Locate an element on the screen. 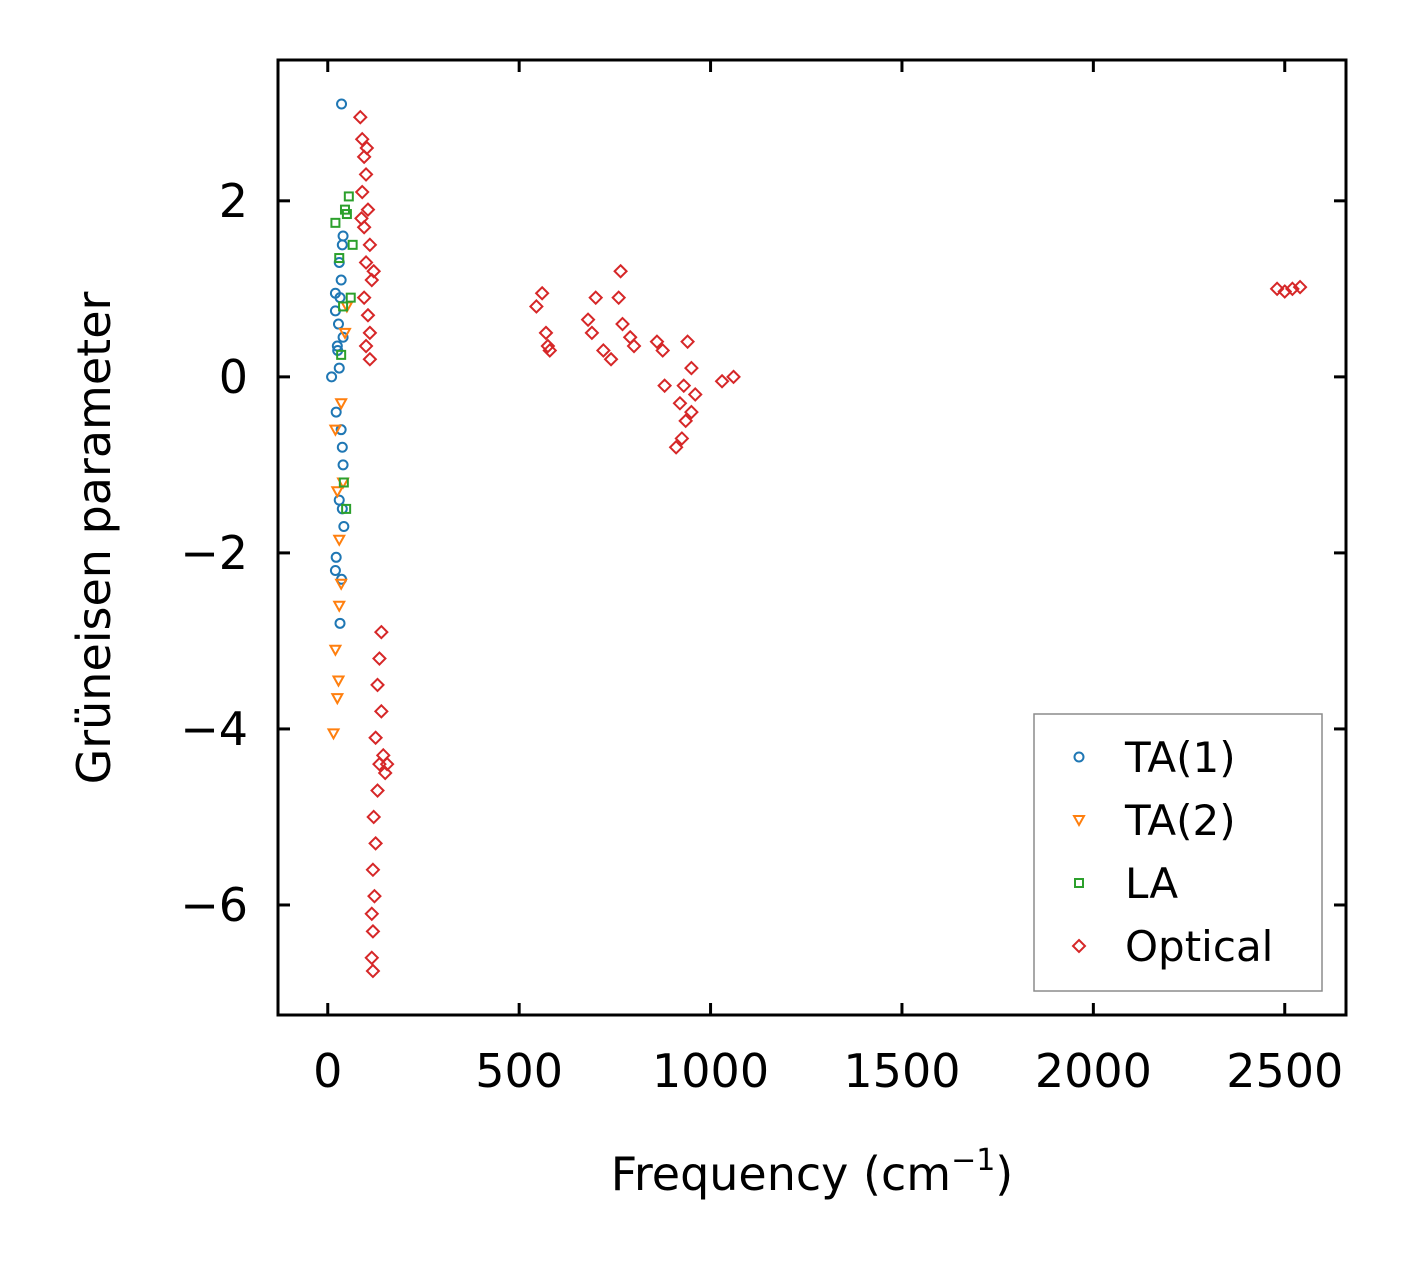 Image resolution: width=1419 pixels, height=1264 pixels. x-axis-label-close: ) is located at coordinates (1004, 1174).